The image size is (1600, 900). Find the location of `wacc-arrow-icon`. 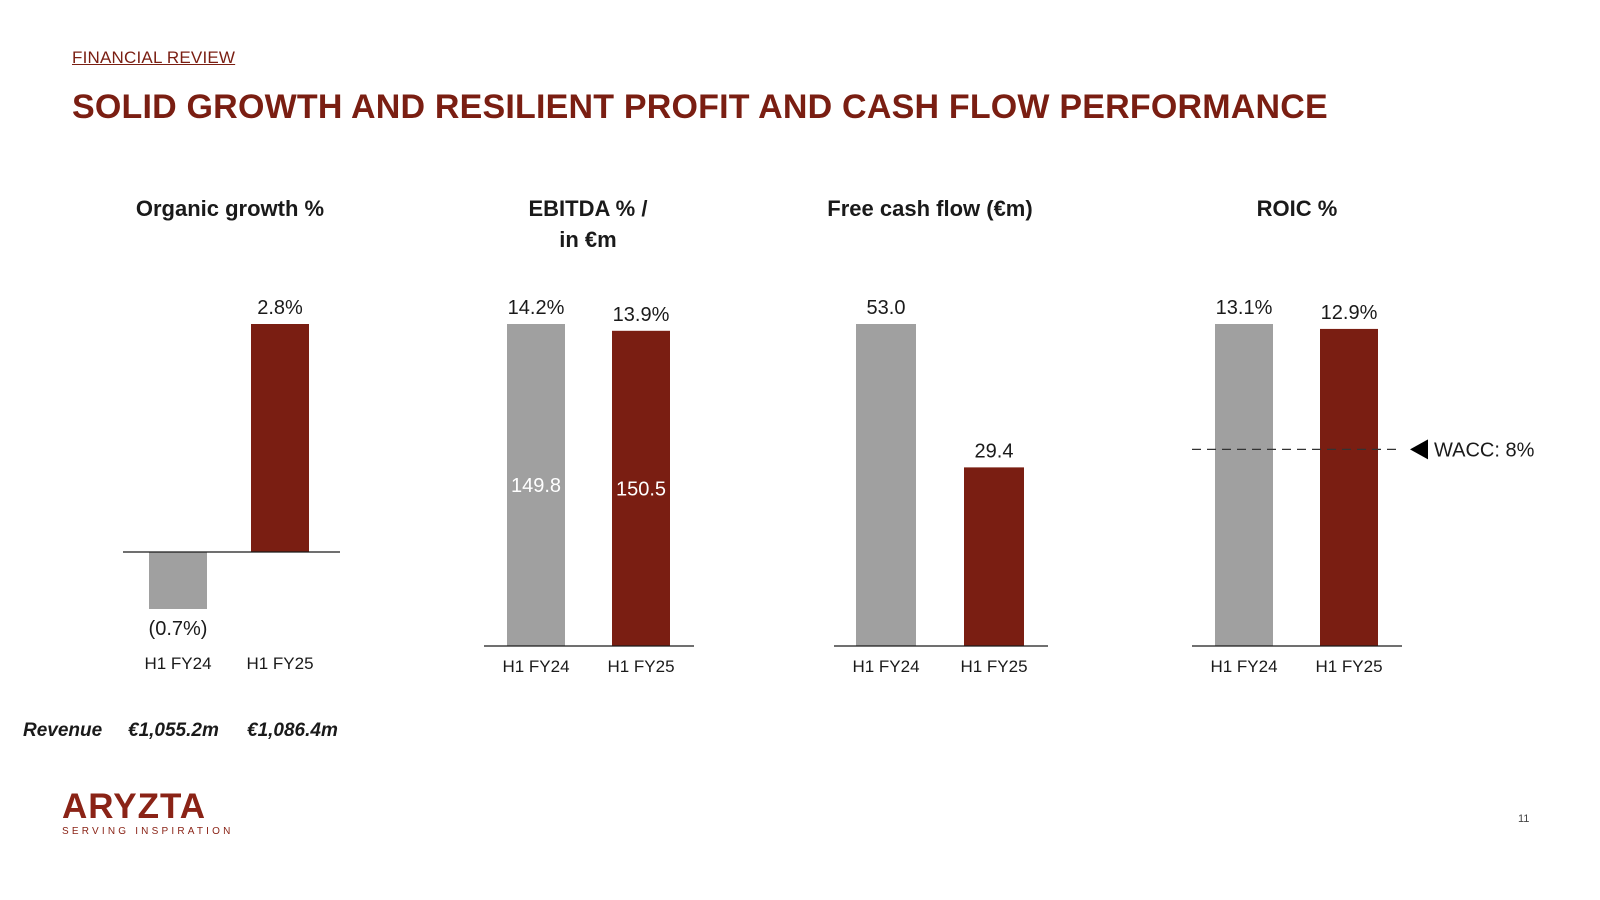

wacc-arrow-icon is located at coordinates (1419, 449).